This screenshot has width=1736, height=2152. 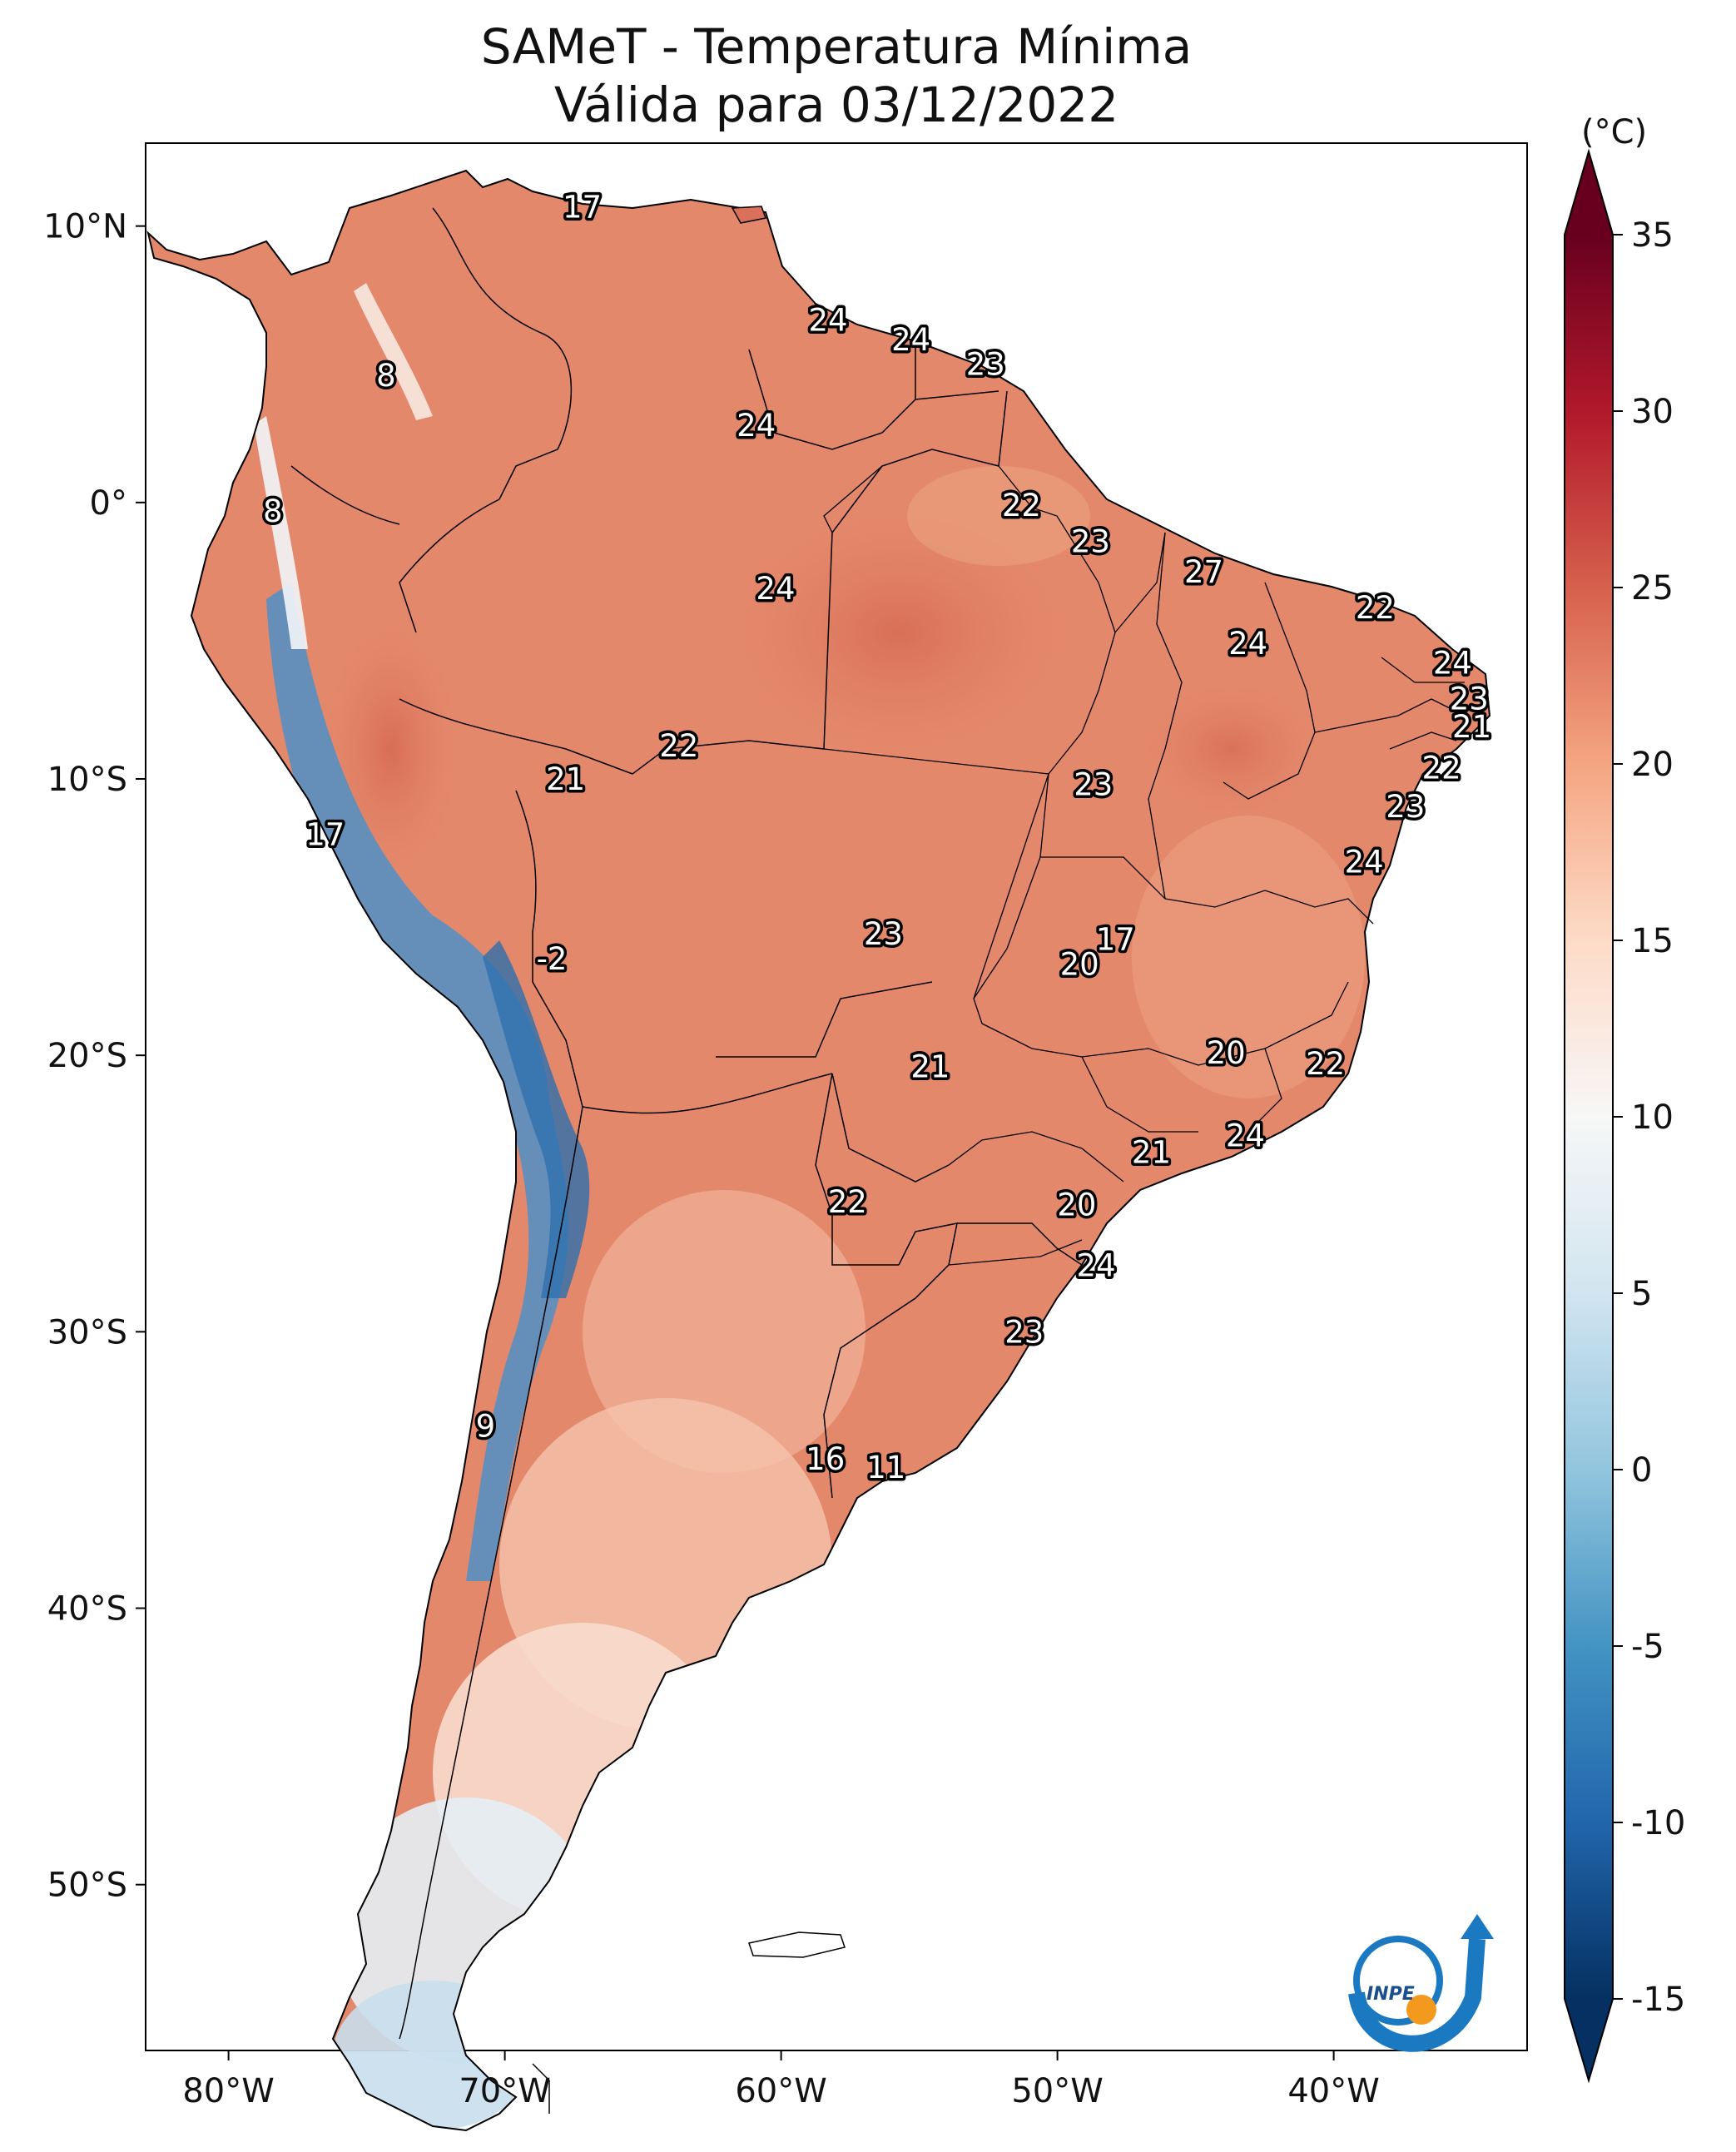 I want to click on colorbar-tick-label: 15, so click(x=1652, y=941).